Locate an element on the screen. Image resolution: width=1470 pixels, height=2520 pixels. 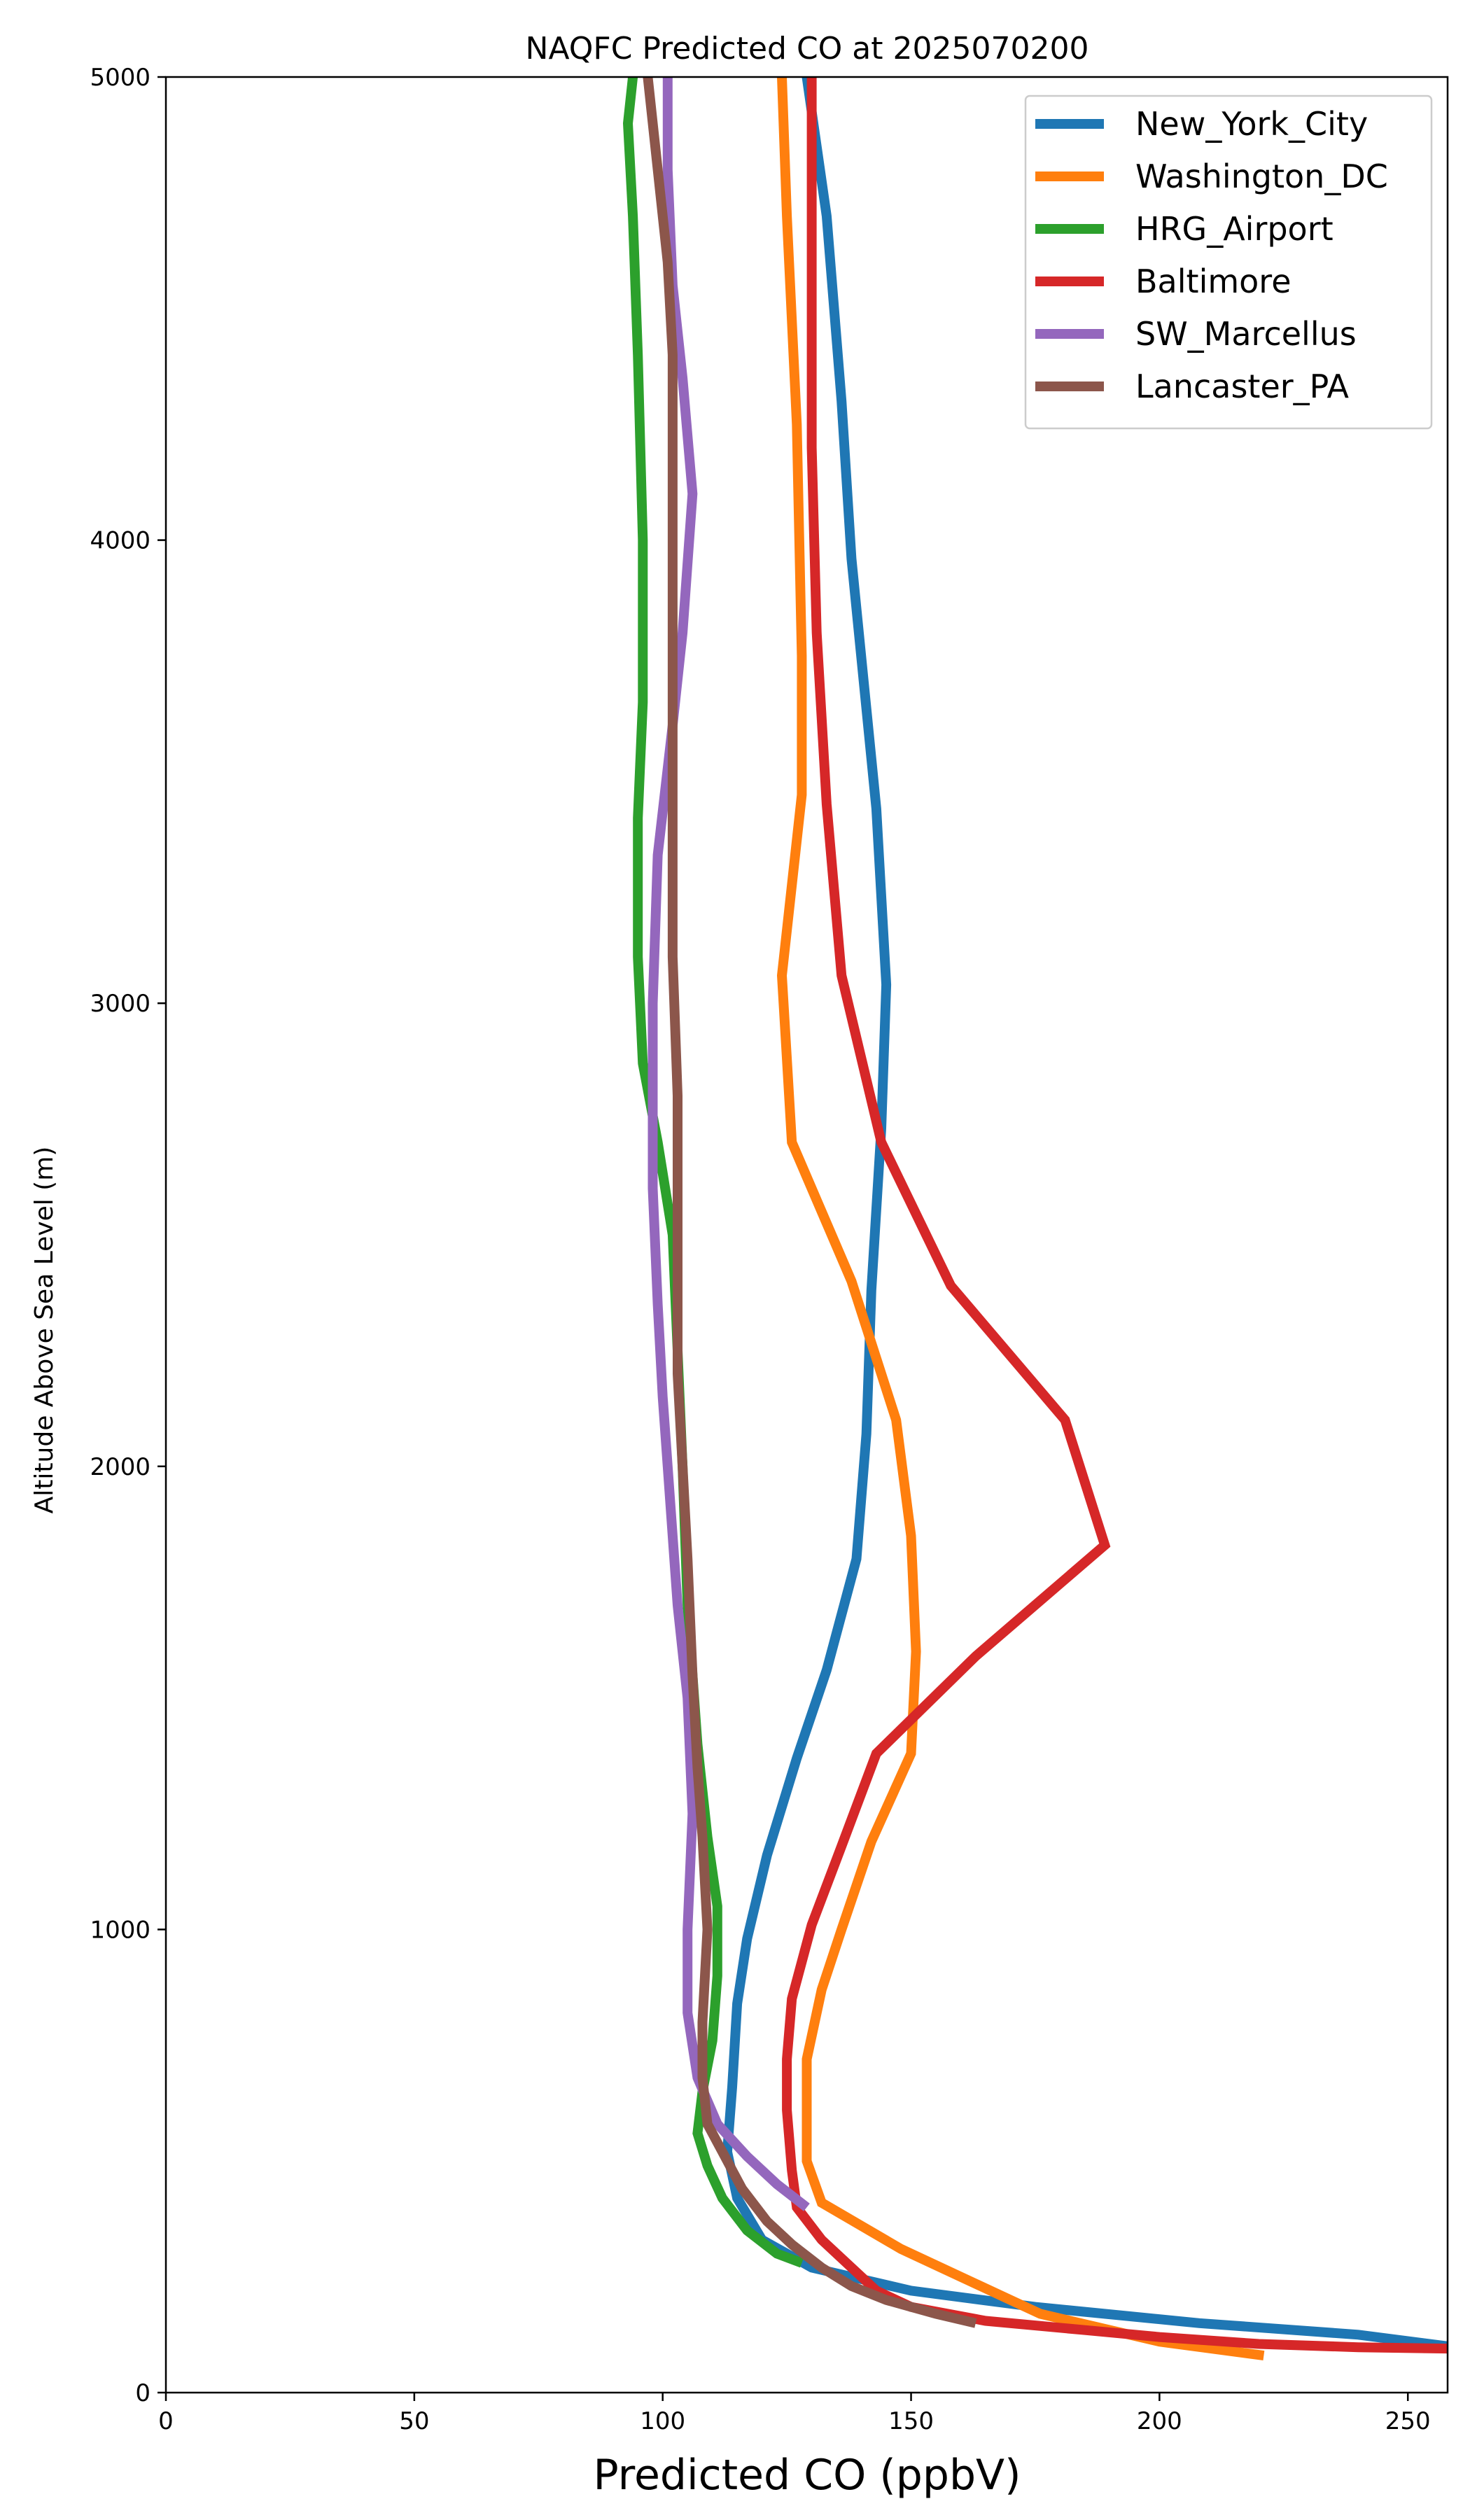
y-axis-label: Altitude Above Sea Level (m) is located at coordinates (44, 1330).